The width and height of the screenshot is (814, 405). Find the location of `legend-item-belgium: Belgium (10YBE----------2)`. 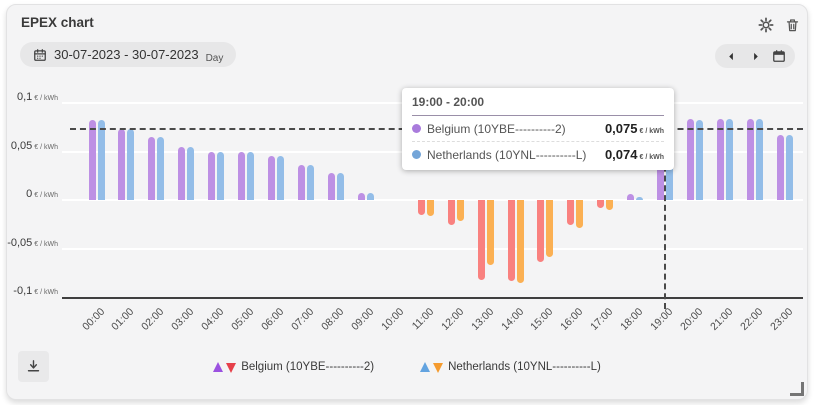

legend-item-belgium: Belgium (10YBE----------2) is located at coordinates (293, 367).